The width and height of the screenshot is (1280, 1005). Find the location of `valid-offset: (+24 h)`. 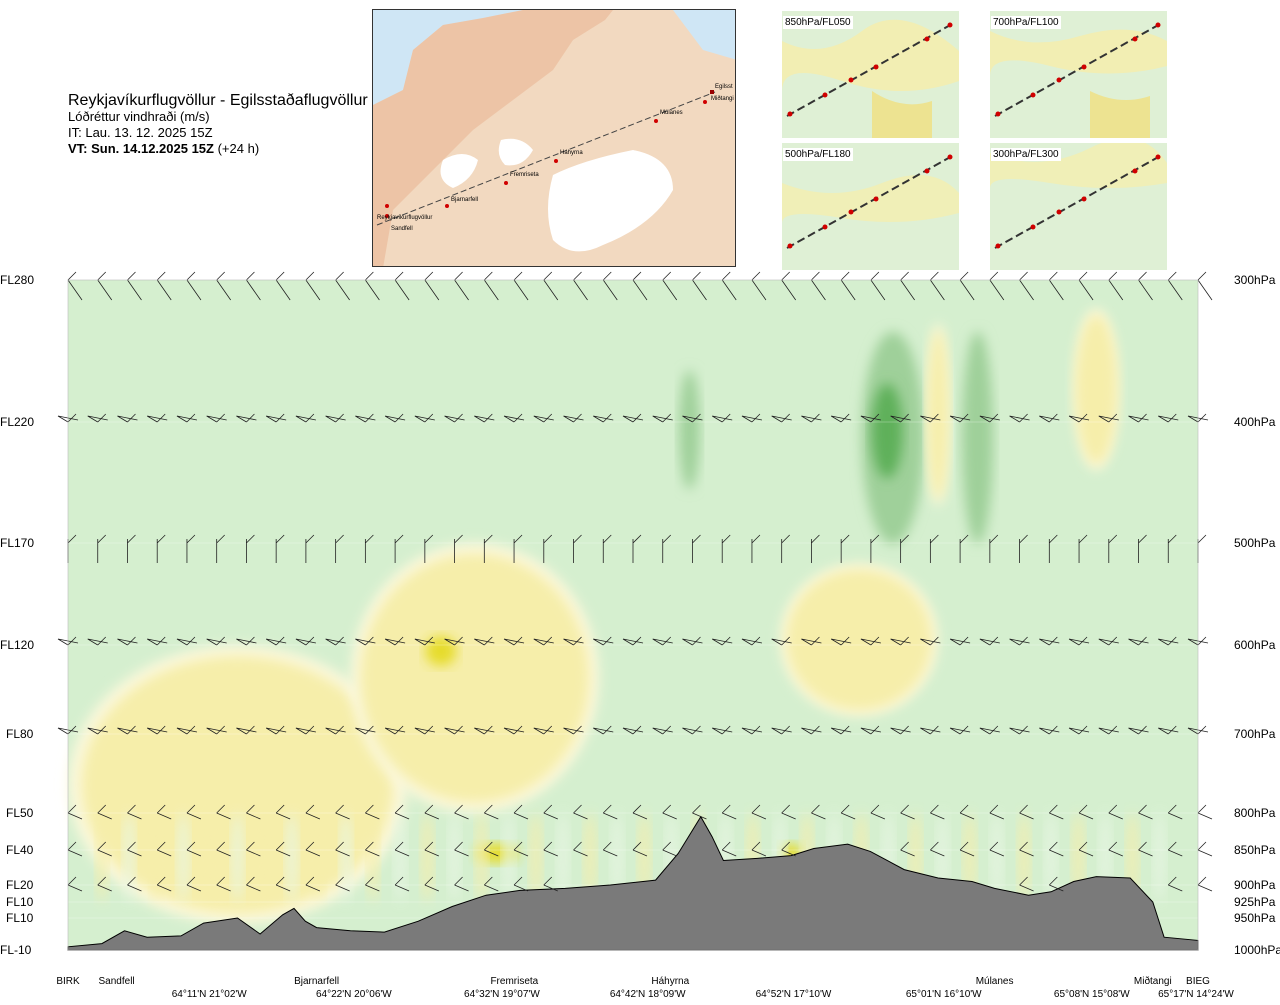

valid-offset: (+24 h) is located at coordinates (238, 148).